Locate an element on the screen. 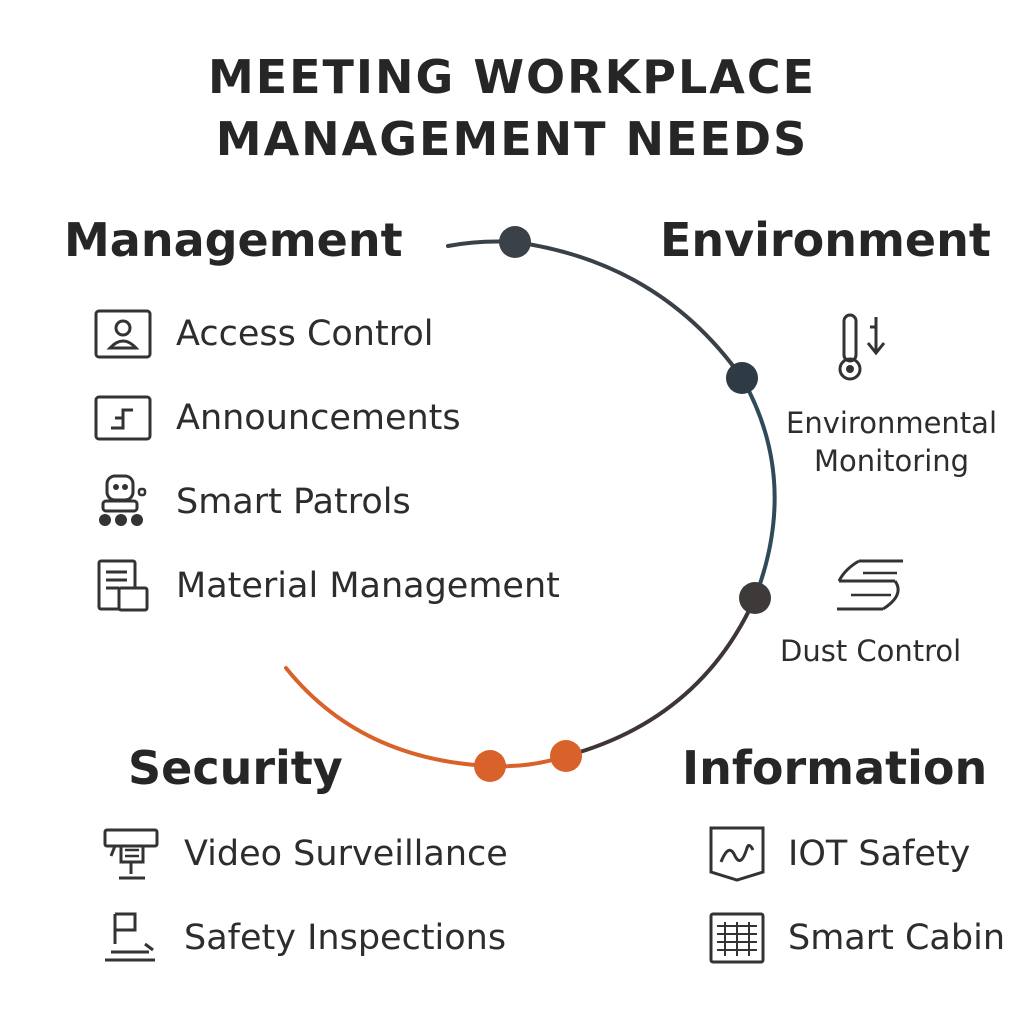 This screenshot has width=1024, height=1024. heading-information: Information is located at coordinates (835, 768).